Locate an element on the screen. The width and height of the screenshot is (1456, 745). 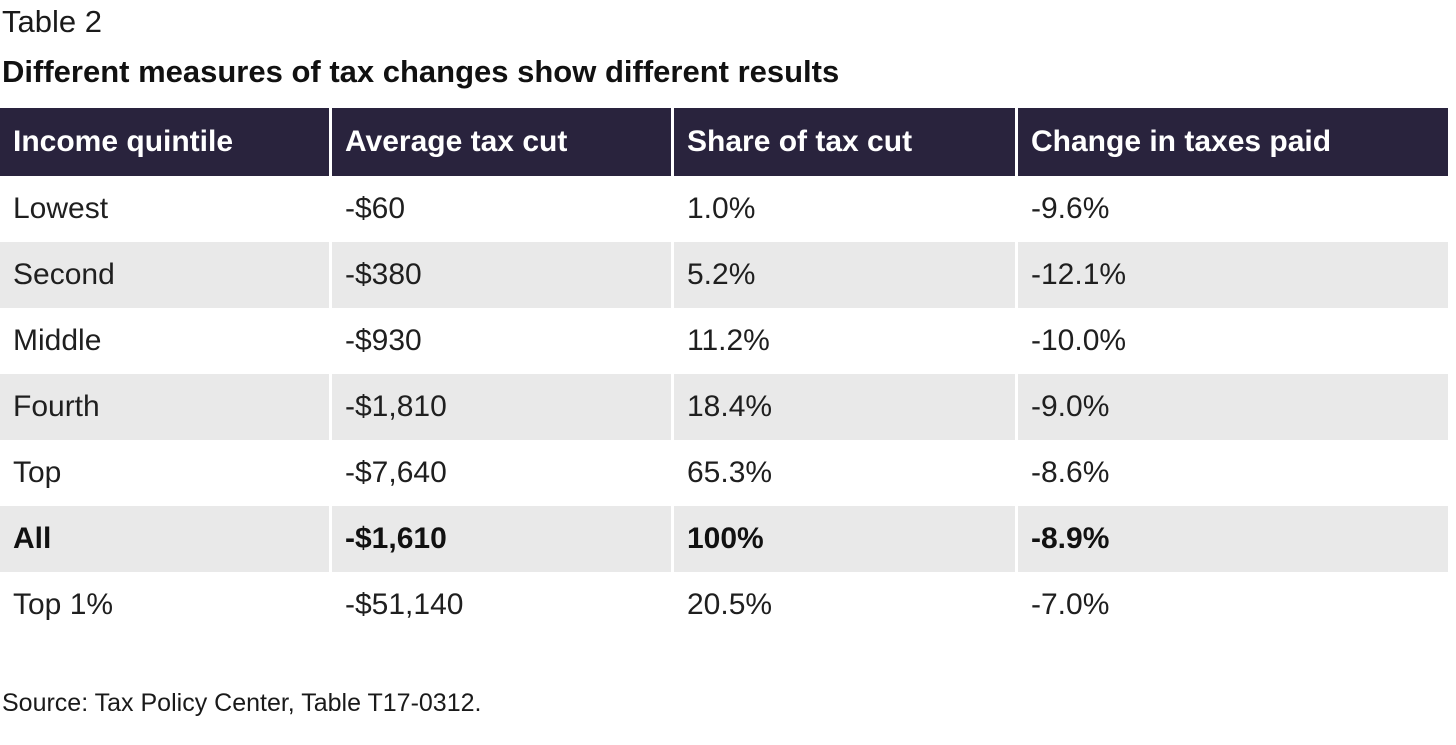
cell-income-quintile: Top is located at coordinates (166, 473).